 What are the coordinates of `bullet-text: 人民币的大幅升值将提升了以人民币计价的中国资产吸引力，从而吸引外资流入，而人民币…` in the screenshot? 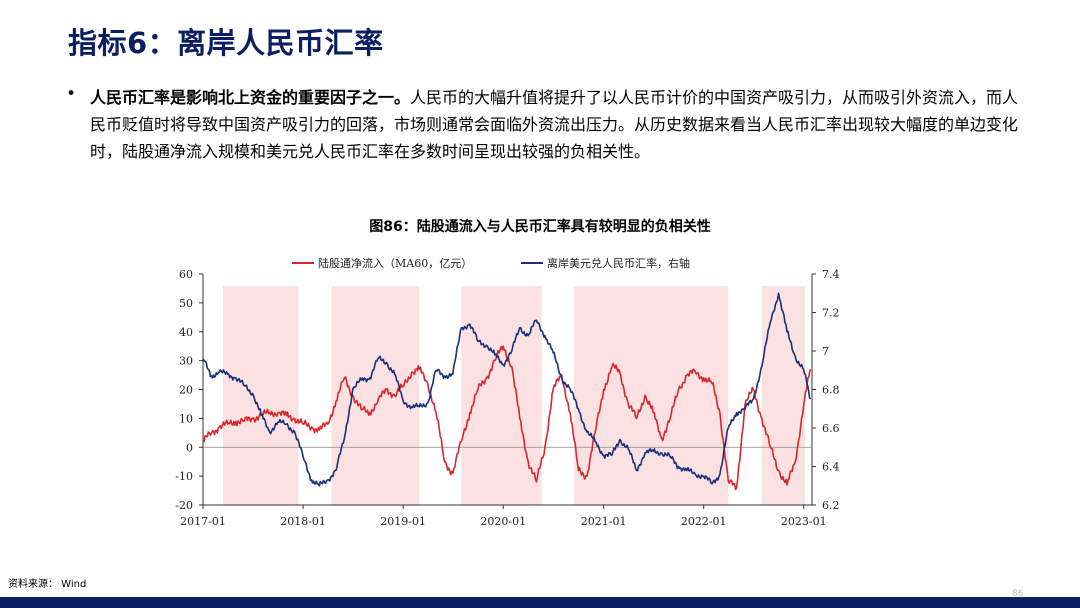 It's located at (554, 124).